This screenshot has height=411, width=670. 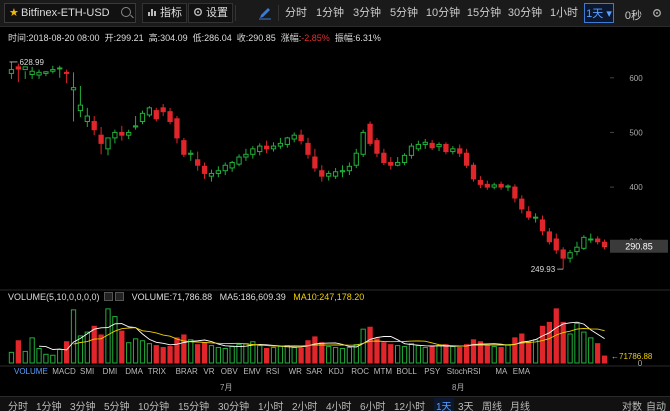 I want to click on indicator-tab: RSI, so click(x=273, y=371).